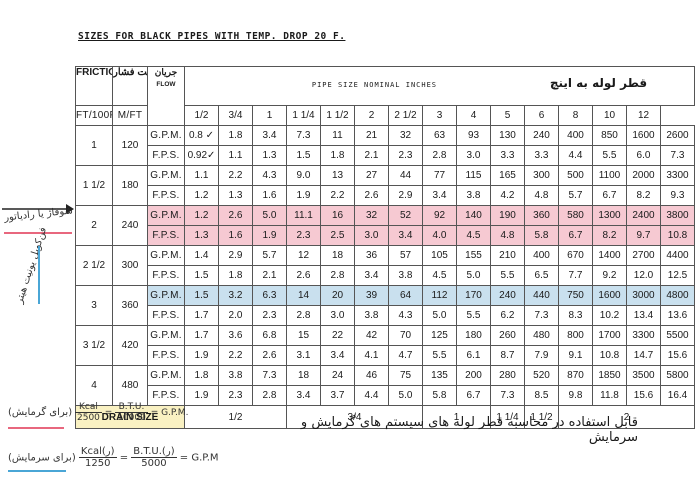 The image size is (700, 500). Describe the element at coordinates (169, 413) in the screenshot. I see `formula1-rhs: = G.P.M.` at that location.